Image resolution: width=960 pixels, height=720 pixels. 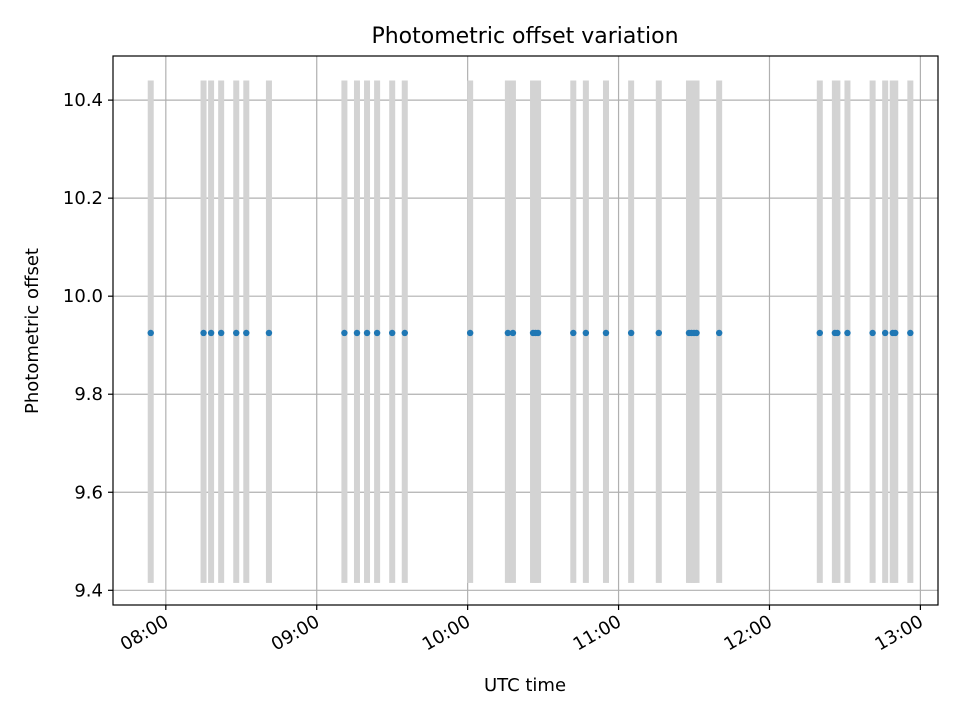 I want to click on x-tick-label: 08:00, so click(x=144, y=633).